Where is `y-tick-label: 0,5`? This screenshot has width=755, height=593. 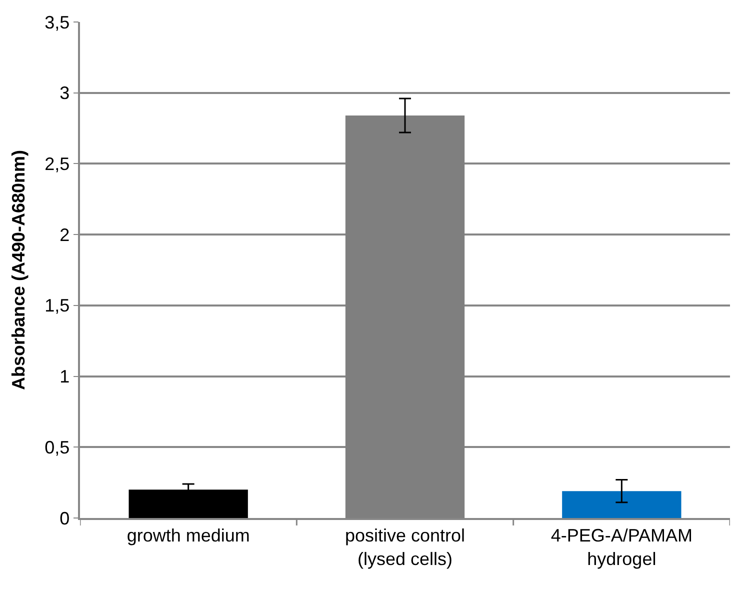 y-tick-label: 0,5 is located at coordinates (57, 447).